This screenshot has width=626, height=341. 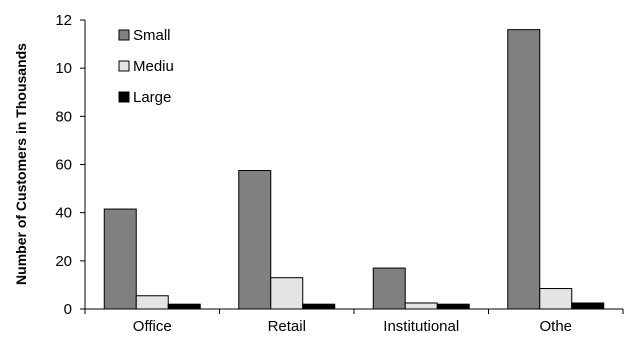 I want to click on legend-swatch-large, so click(x=124, y=97).